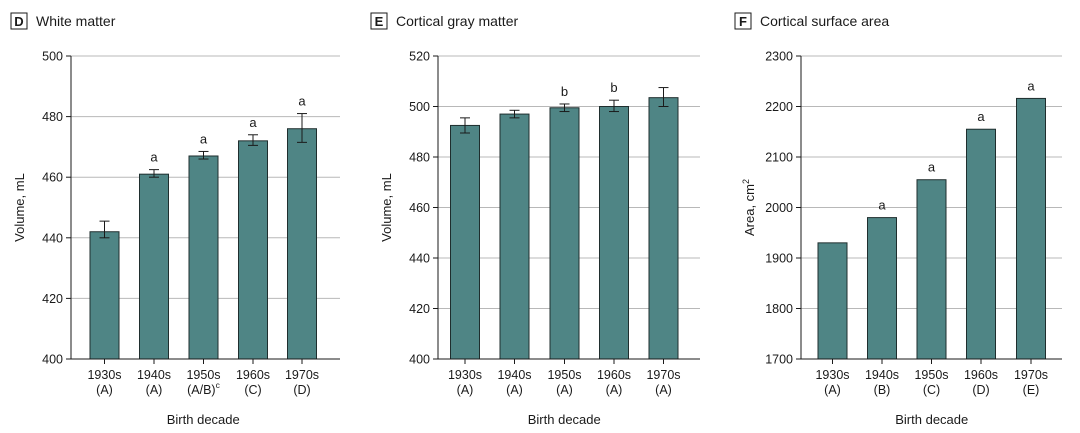 The width and height of the screenshot is (1080, 433). Describe the element at coordinates (613, 87) in the screenshot. I see `bar-annotation: b` at that location.